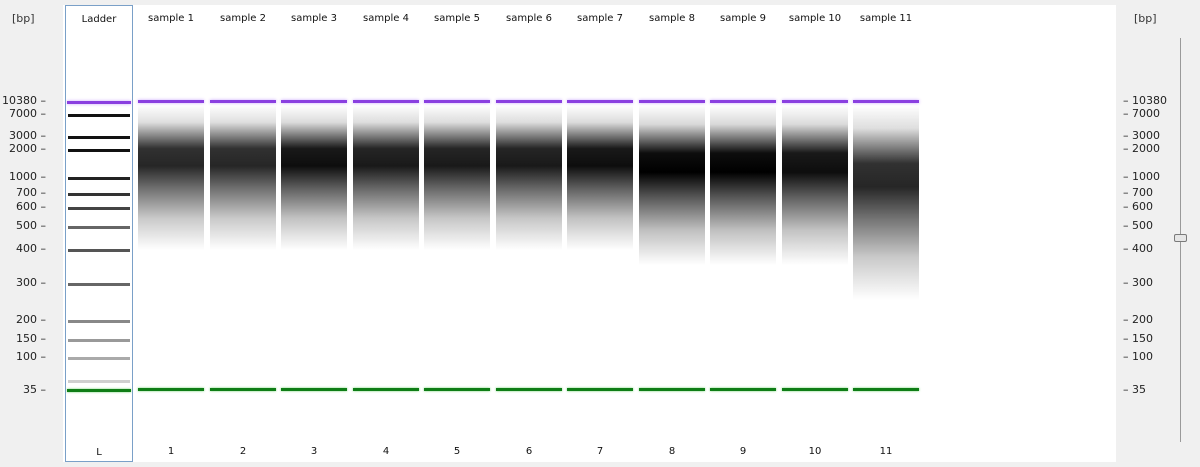  Describe the element at coordinates (23, 18) in the screenshot. I see `left-axis-title: [bp]` at that location.